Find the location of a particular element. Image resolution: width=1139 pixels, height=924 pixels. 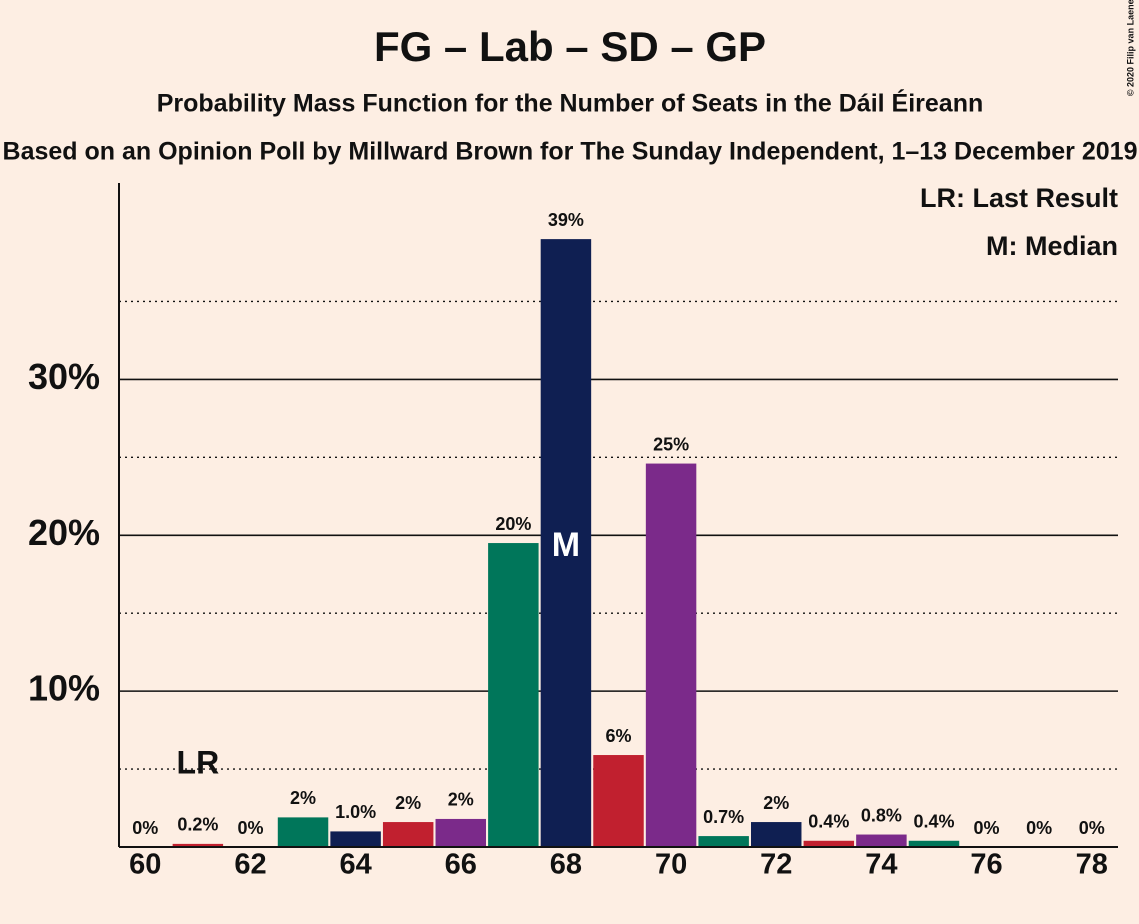

value-label: 20% is located at coordinates (513, 524).